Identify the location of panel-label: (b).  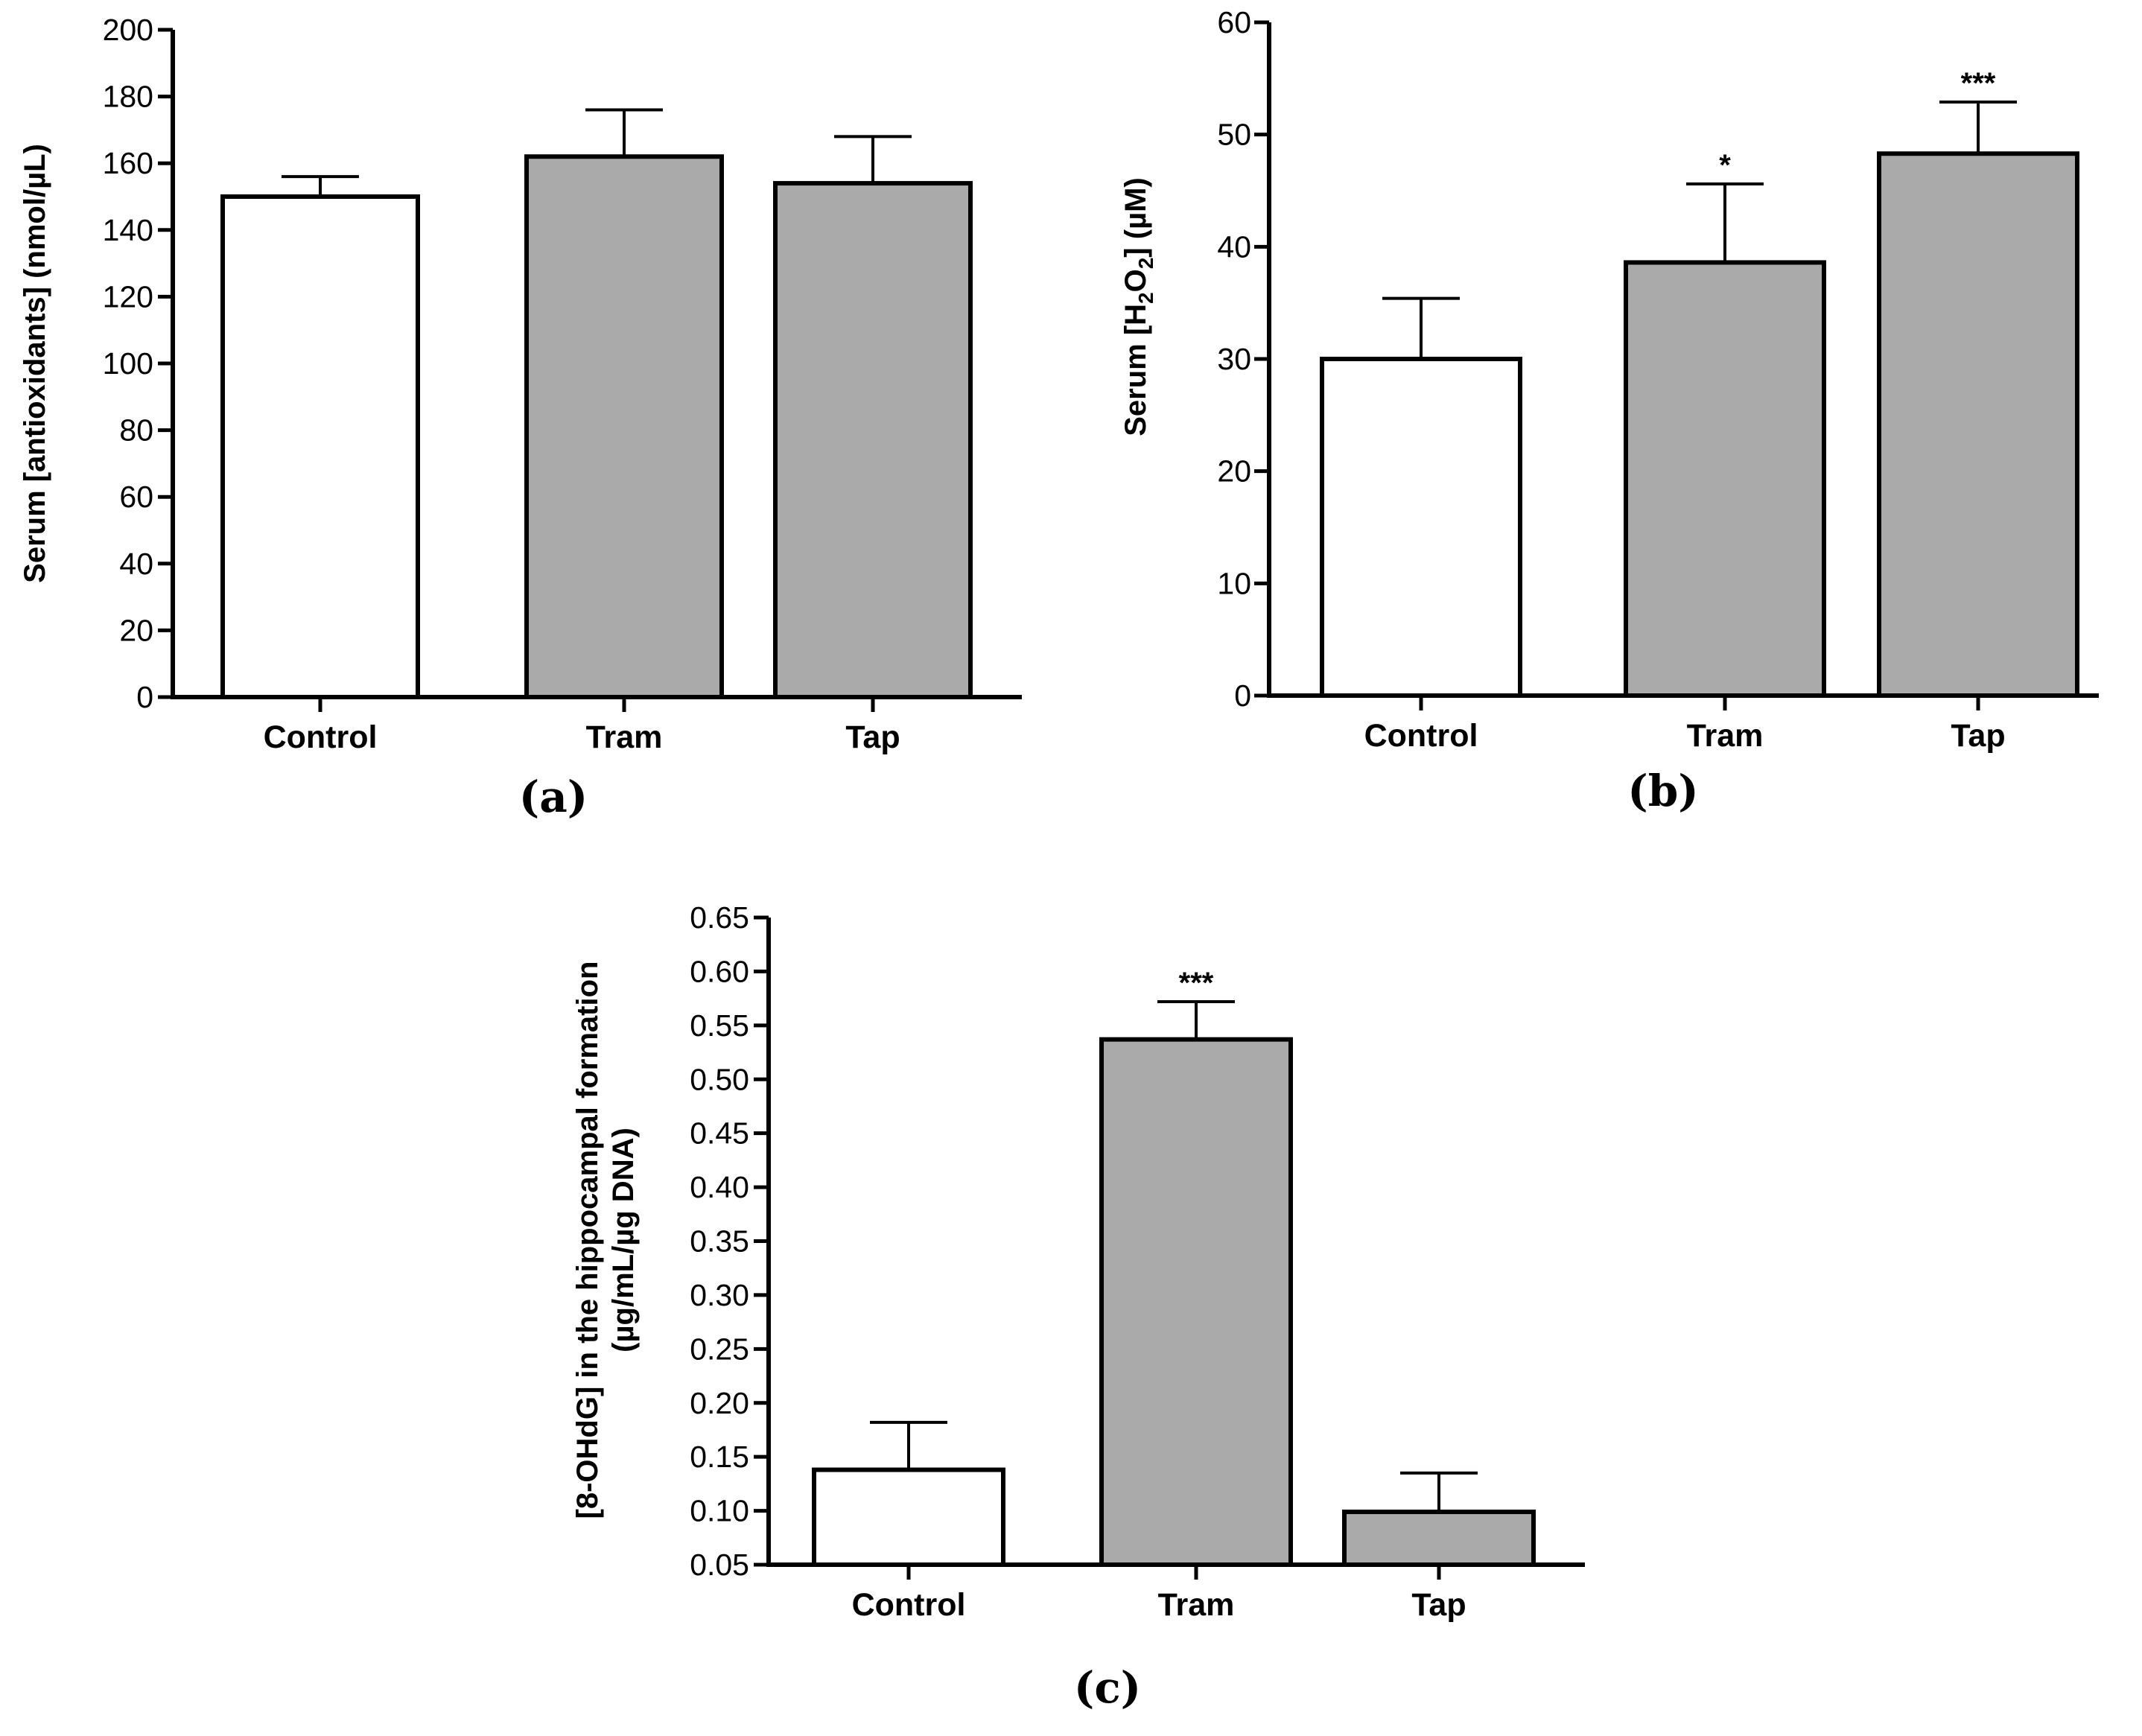
(1662, 791).